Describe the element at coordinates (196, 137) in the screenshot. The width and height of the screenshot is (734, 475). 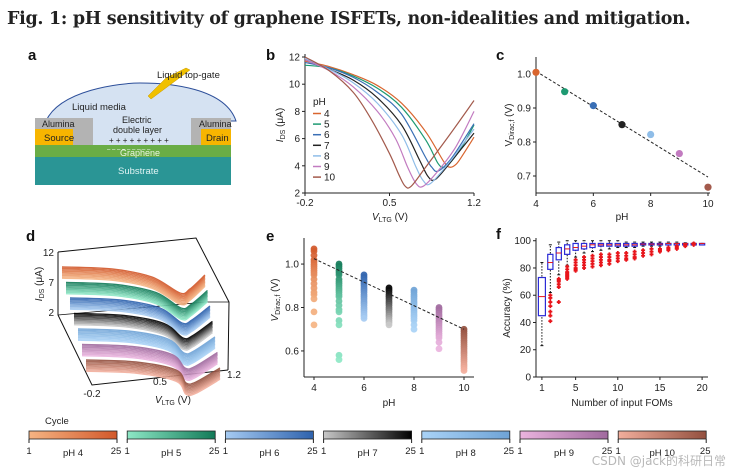
I see `alumina-right-side` at that location.